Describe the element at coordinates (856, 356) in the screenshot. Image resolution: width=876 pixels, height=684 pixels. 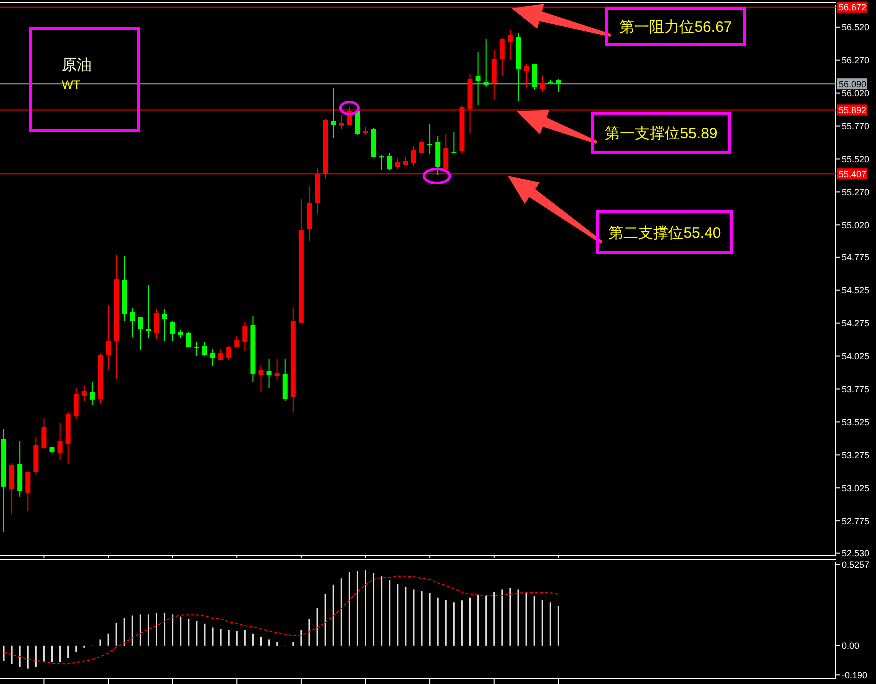
I see `y-tick-label: 54.025` at that location.